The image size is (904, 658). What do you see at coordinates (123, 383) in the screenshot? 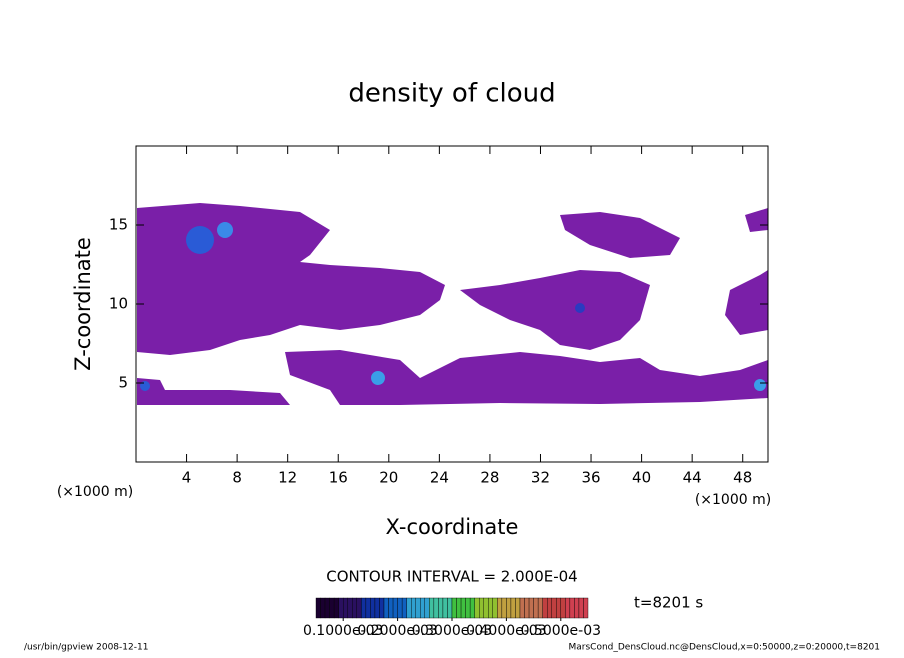
I see `y-tick-label: 5` at bounding box center [123, 383].